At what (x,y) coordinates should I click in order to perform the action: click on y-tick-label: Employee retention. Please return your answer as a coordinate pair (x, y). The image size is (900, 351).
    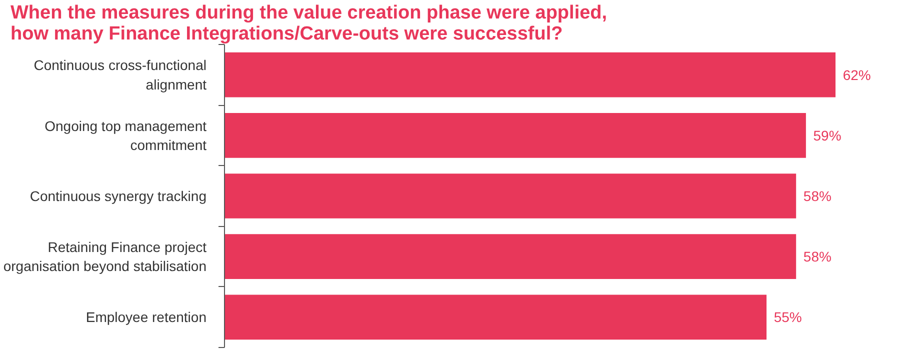
    Looking at the image, I should click on (146, 317).